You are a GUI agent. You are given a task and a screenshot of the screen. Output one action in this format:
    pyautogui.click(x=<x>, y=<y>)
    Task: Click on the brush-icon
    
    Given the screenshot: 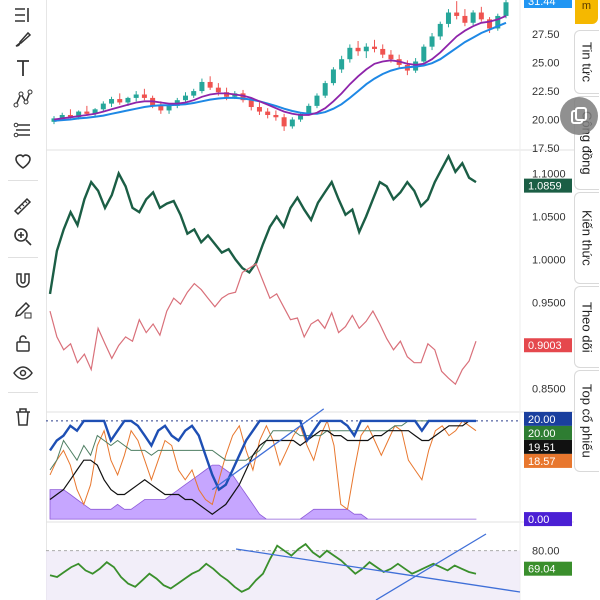 What is the action you would take?
    pyautogui.click(x=23, y=39)
    